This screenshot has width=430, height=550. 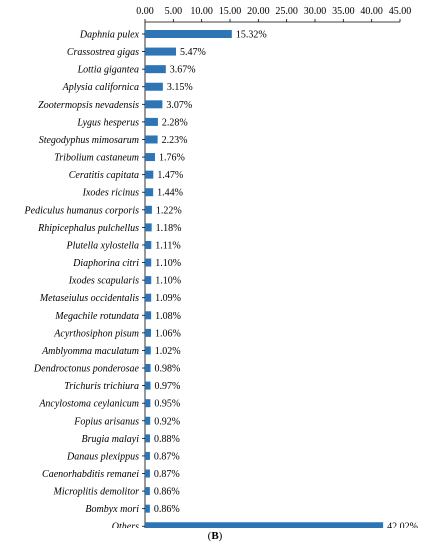 I want to click on category-label: Lygus hesperus, so click(x=107, y=122).